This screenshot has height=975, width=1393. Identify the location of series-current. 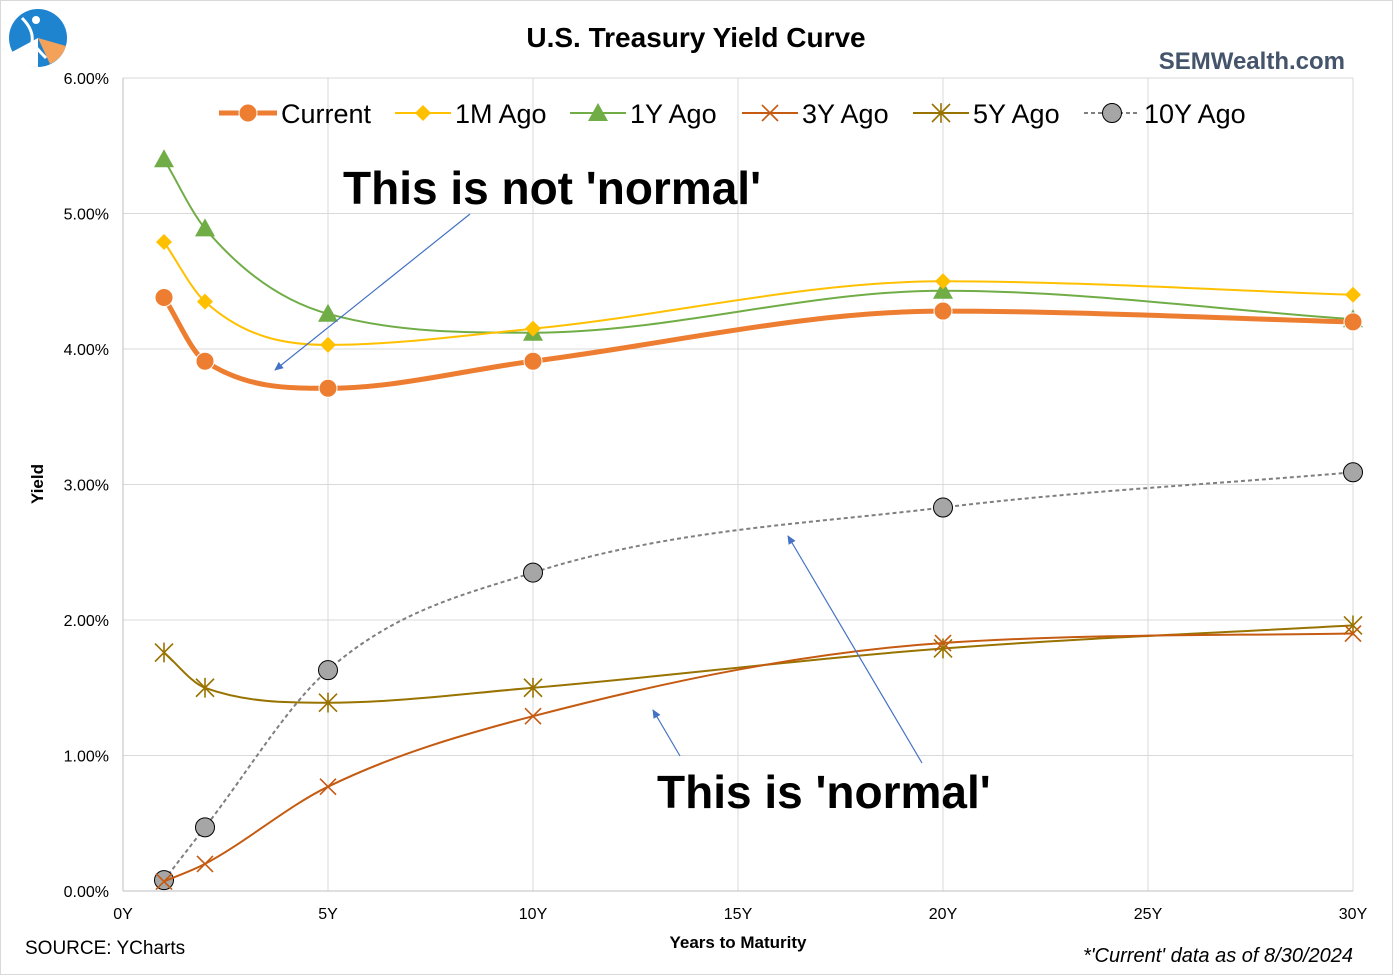
(758, 343).